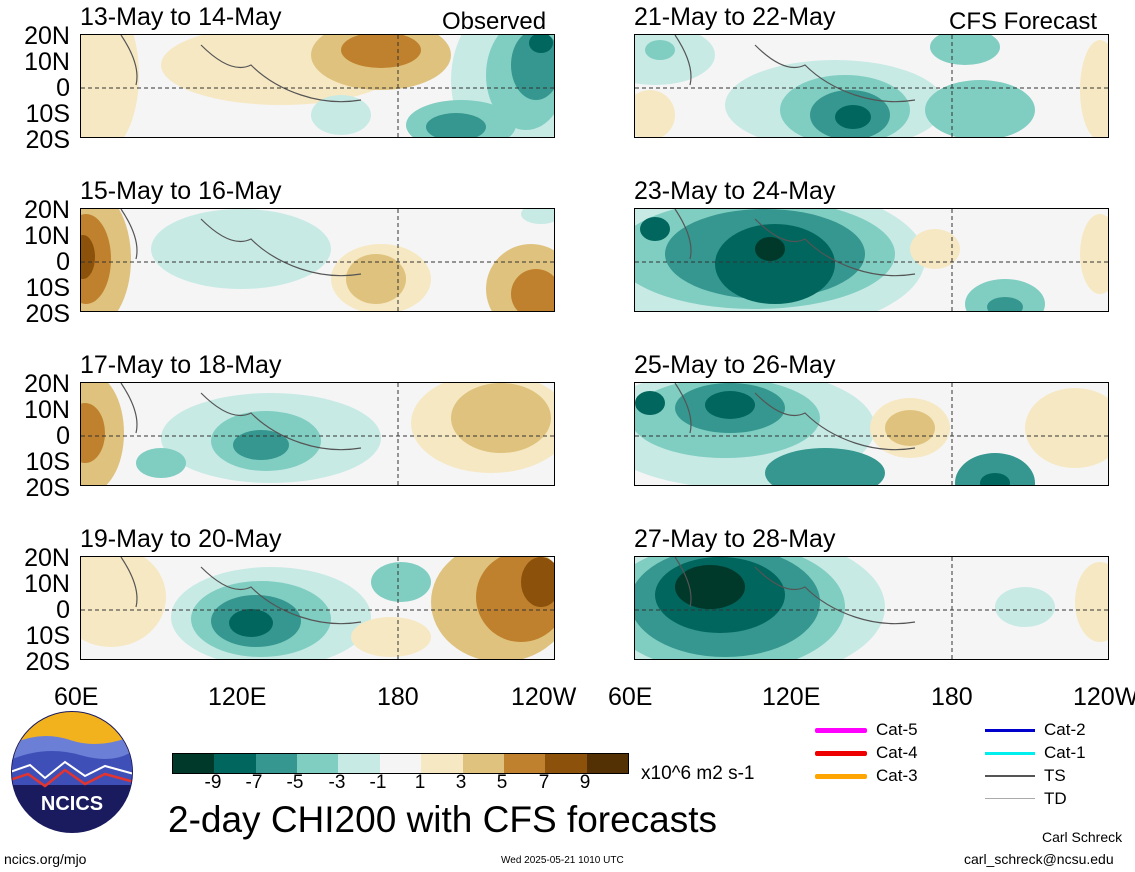  I want to click on ncics-logo: NCICS, so click(72, 772).